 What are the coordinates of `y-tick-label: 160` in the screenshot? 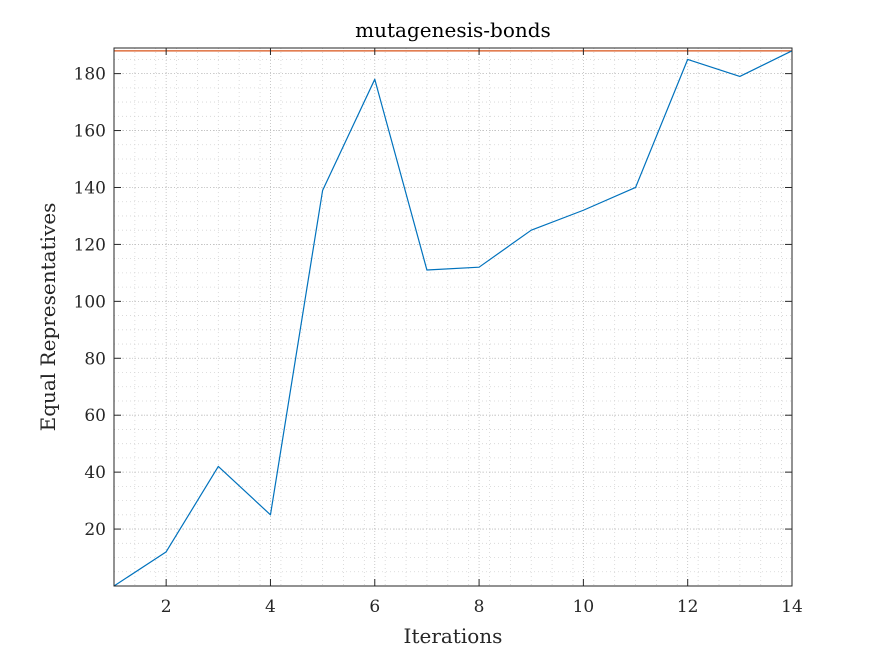 It's located at (90, 132).